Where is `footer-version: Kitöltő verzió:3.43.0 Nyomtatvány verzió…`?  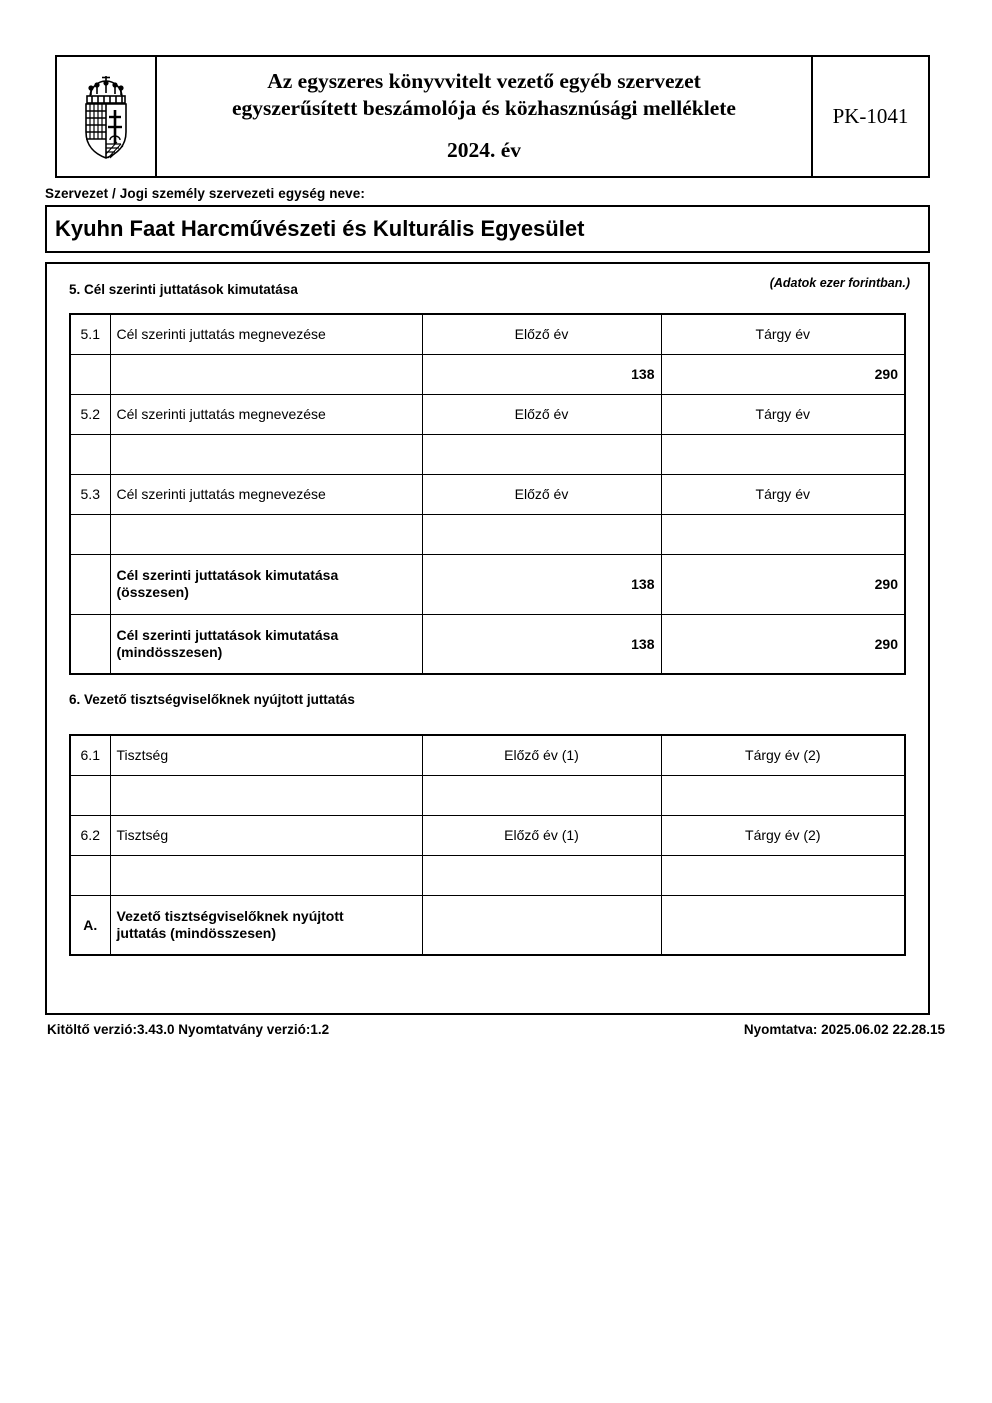
footer-version: Kitöltő verzió:3.43.0 Nyomtatvány verzió… is located at coordinates (188, 1029).